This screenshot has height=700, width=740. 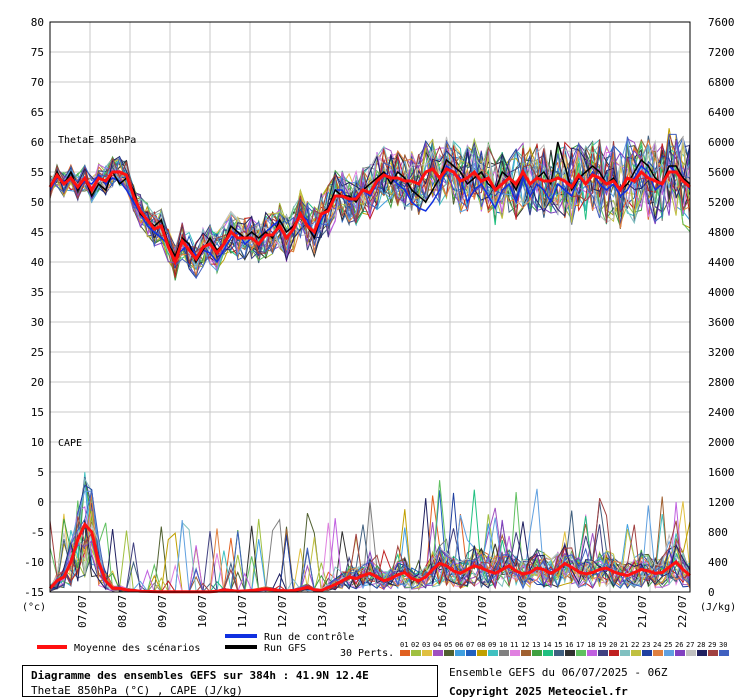 What do you see at coordinates (602, 645) in the screenshot?
I see `pert-number: 19` at bounding box center [602, 645].